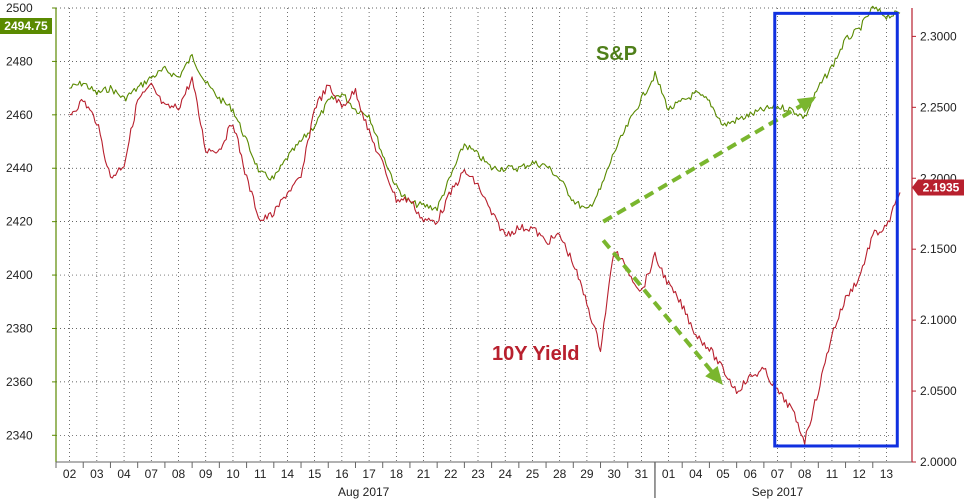 This screenshot has width=964, height=500. I want to click on left-tick-label: 2420, so click(19, 222).